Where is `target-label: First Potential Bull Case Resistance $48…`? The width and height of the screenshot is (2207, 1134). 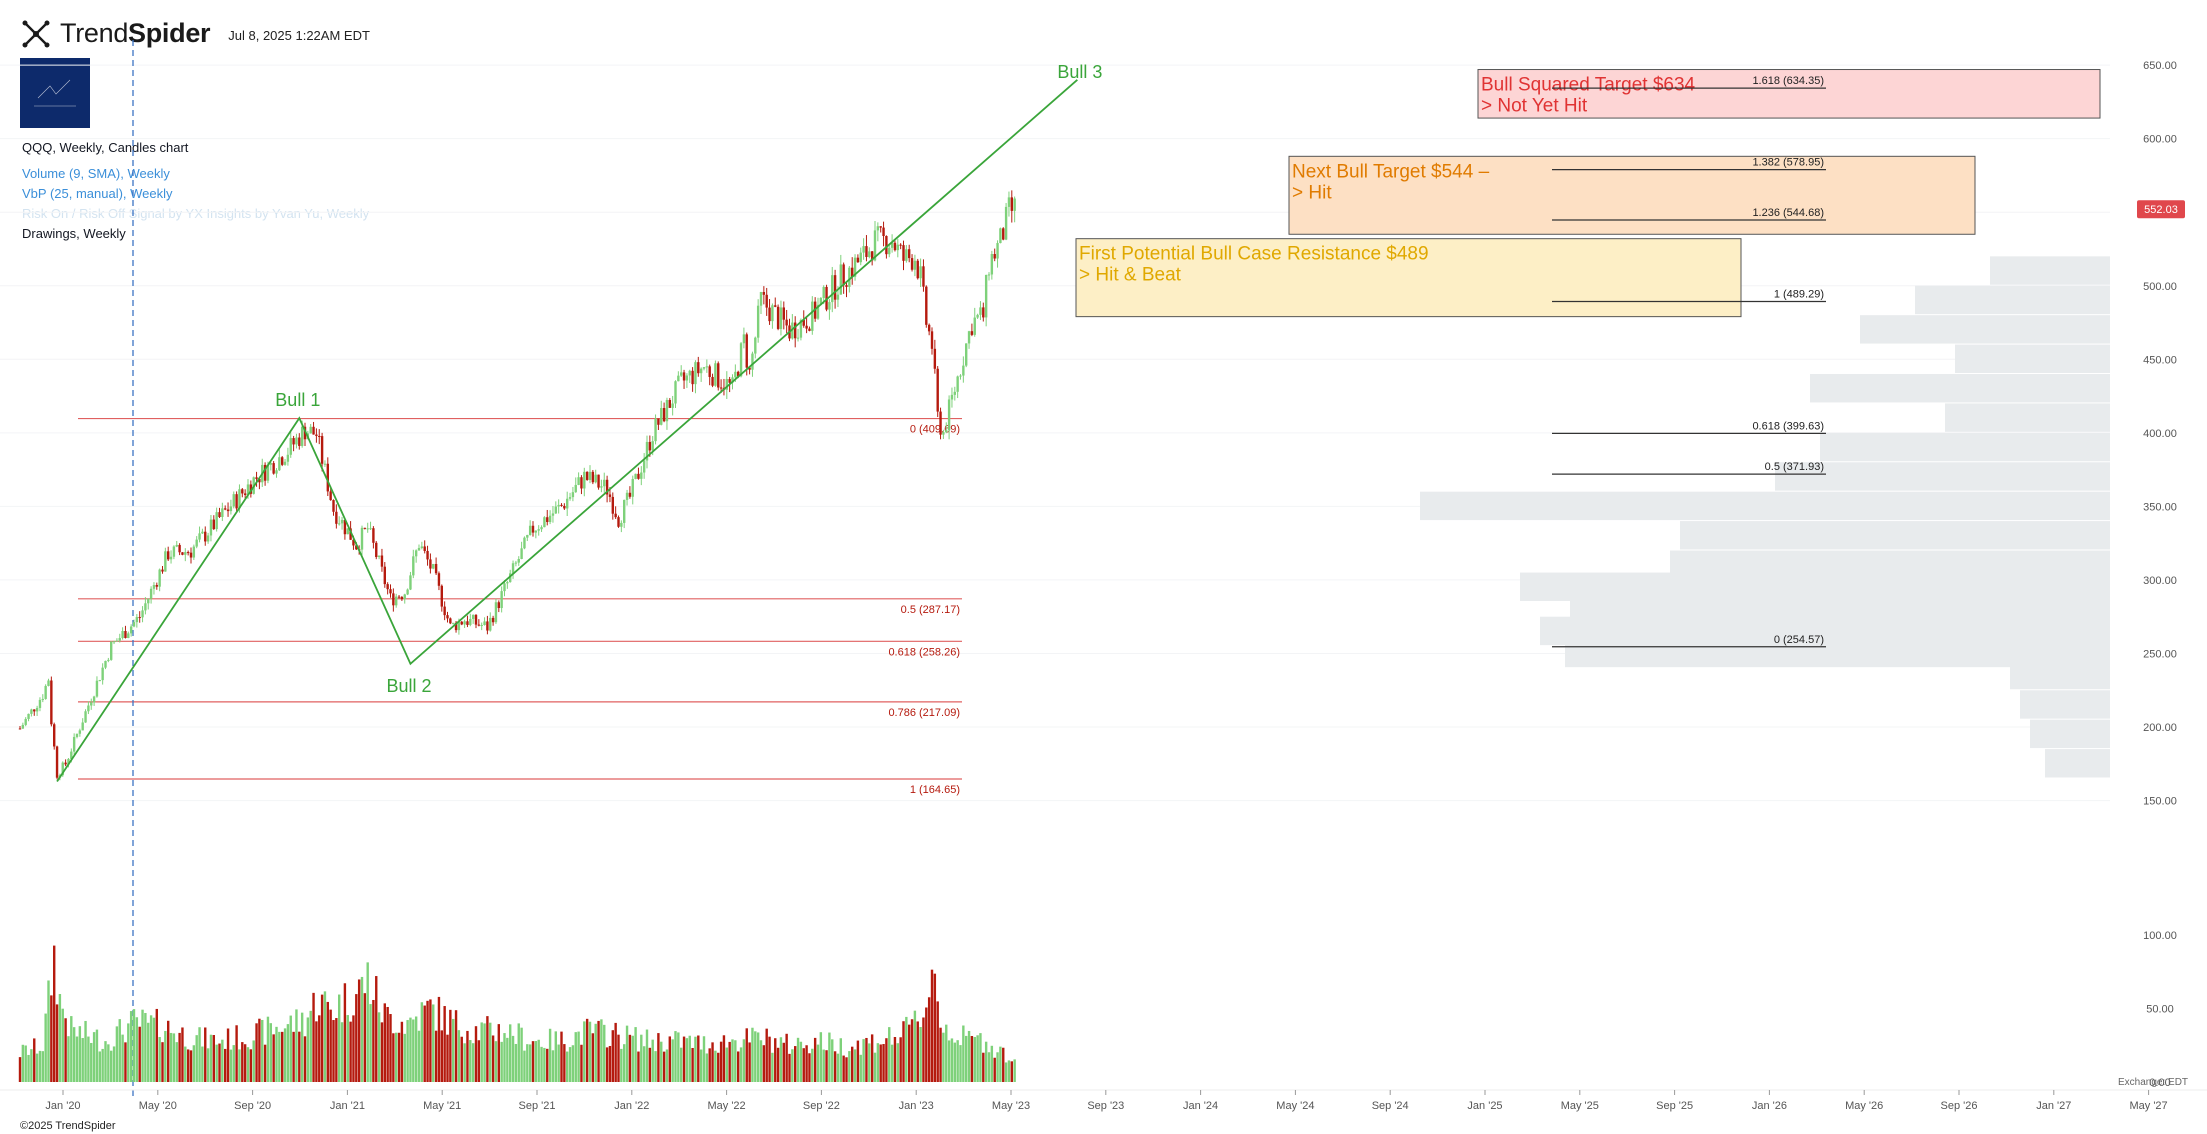 target-label: First Potential Bull Case Resistance $48… is located at coordinates (1254, 254).